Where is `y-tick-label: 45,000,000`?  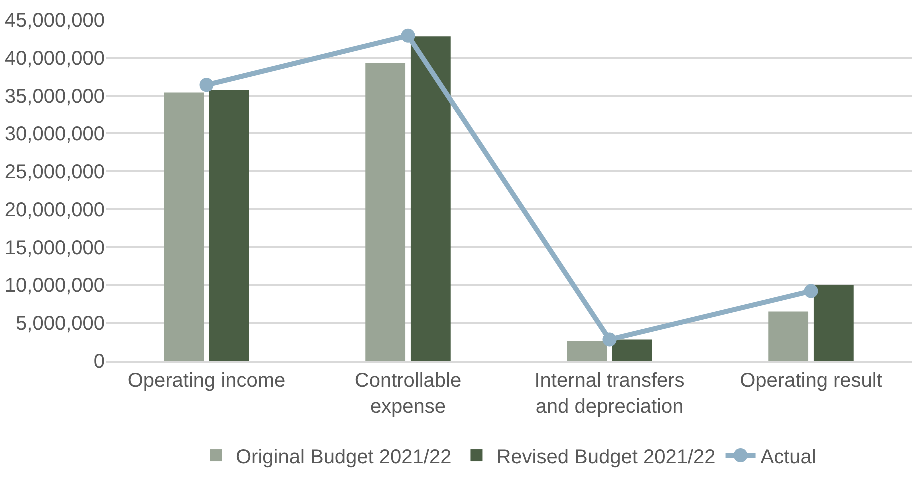 y-tick-label: 45,000,000 is located at coordinates (54, 21).